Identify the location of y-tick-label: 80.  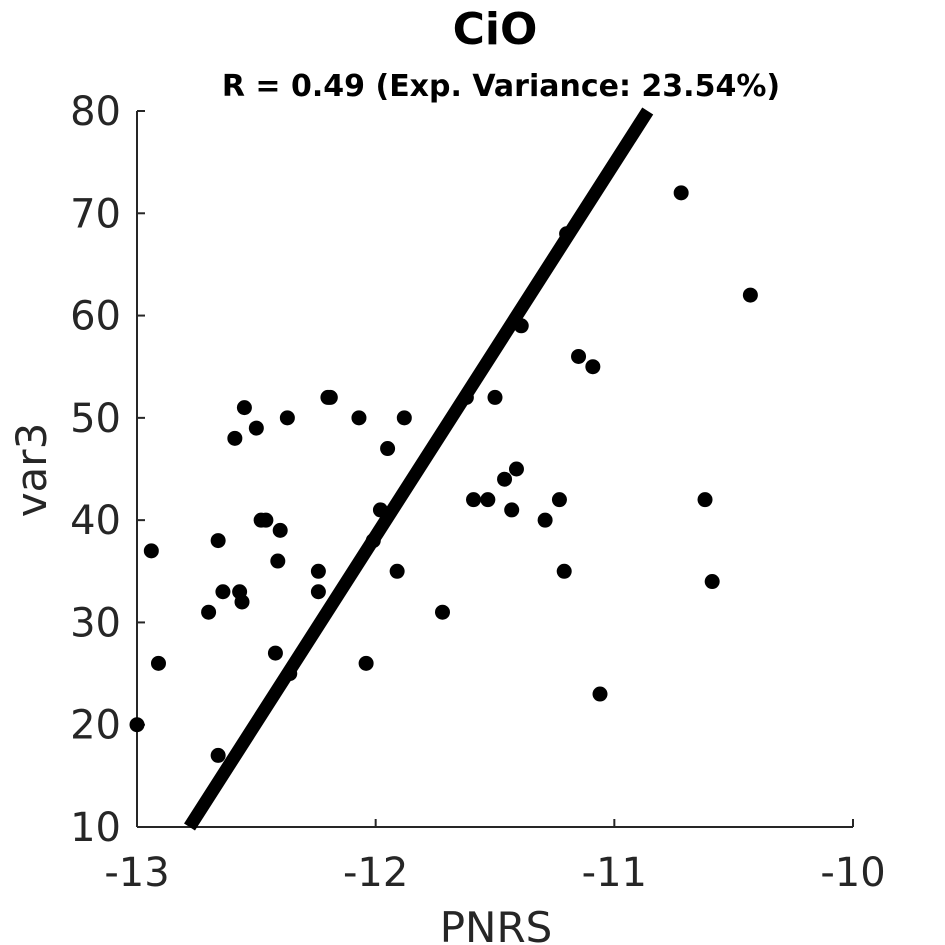
(95, 112).